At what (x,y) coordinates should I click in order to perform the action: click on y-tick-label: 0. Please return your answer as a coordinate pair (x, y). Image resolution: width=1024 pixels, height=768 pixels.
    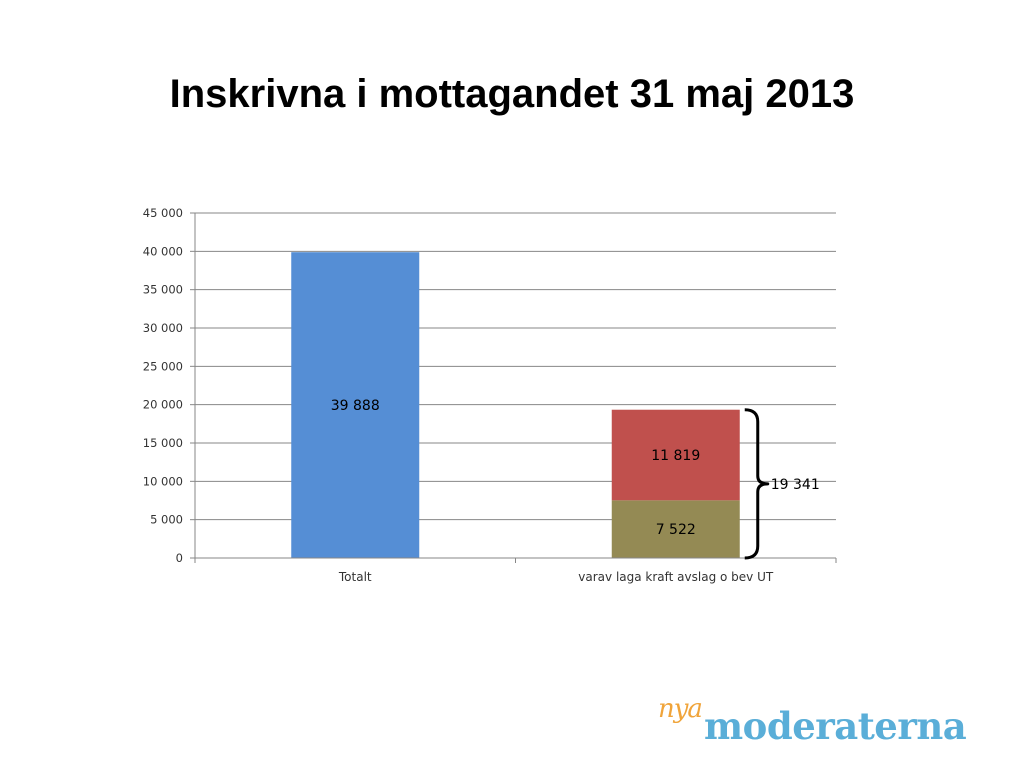
    Looking at the image, I should click on (179, 558).